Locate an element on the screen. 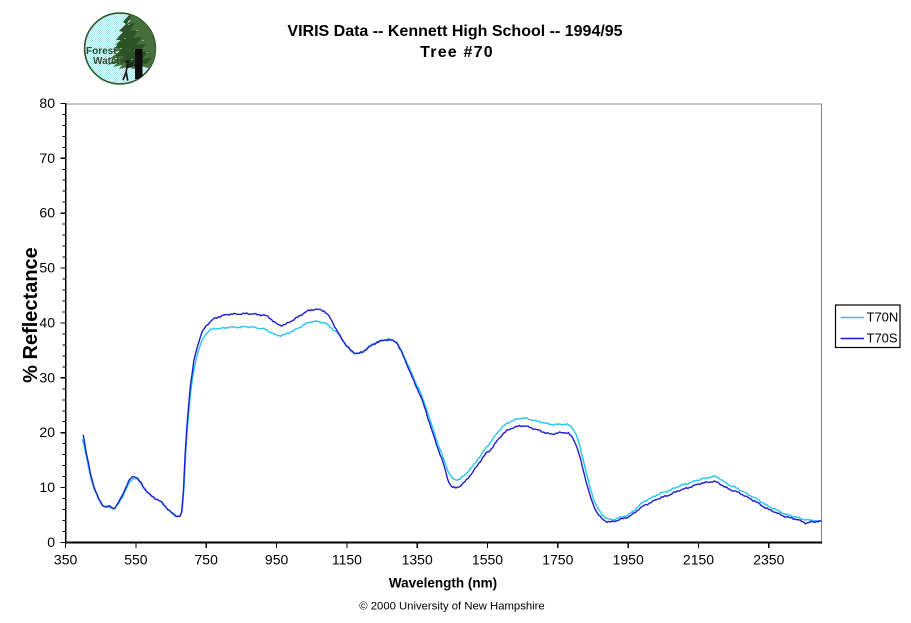  svg-text: 2350 is located at coordinates (768, 560).